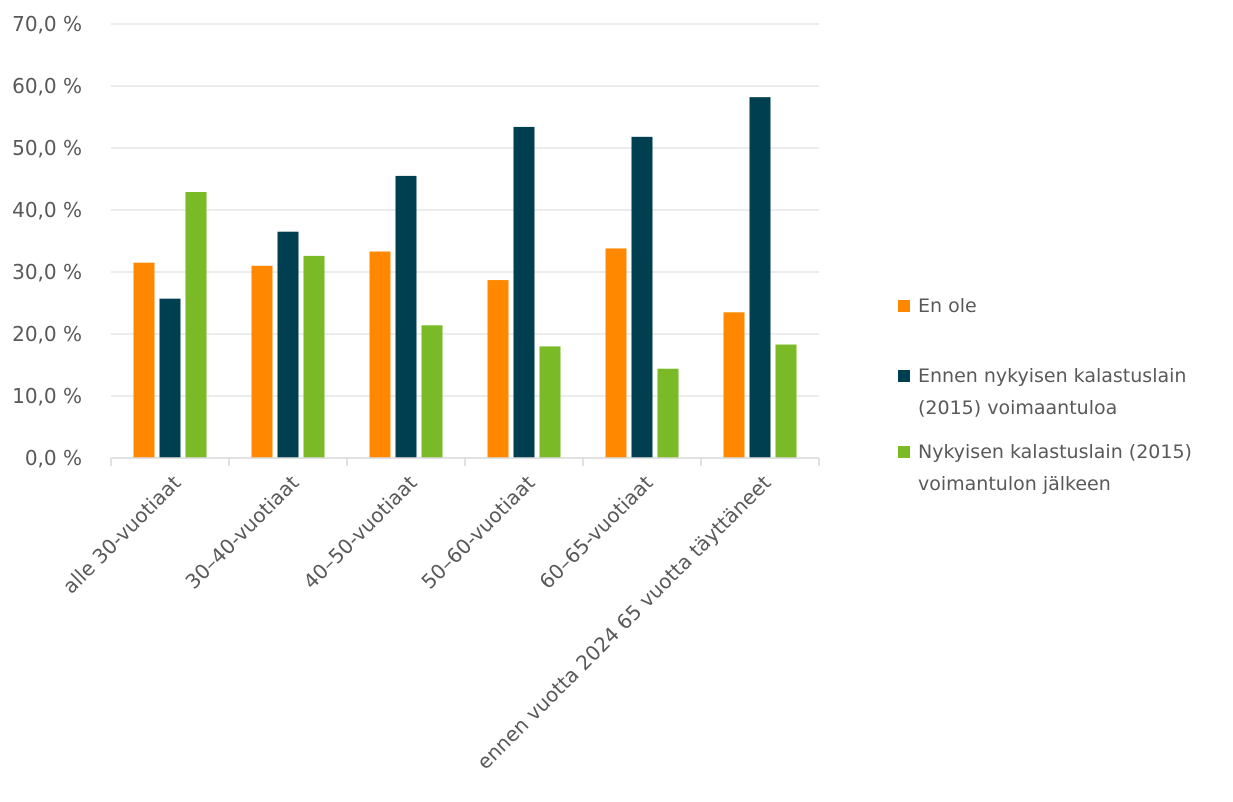 The width and height of the screenshot is (1233, 802). Describe the element at coordinates (47, 148) in the screenshot. I see `y-tick-label: 50,0 %` at that location.